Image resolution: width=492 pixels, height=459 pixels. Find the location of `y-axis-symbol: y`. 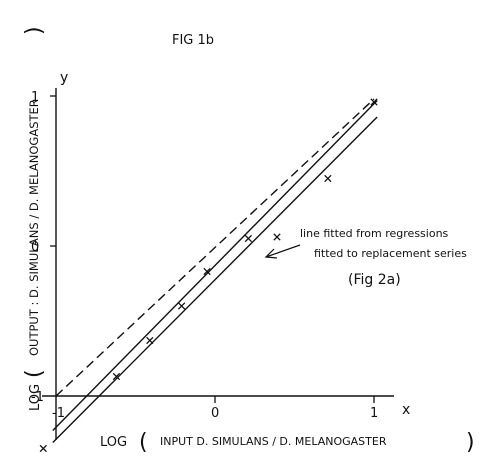

y-axis-symbol: y is located at coordinates (64, 78).